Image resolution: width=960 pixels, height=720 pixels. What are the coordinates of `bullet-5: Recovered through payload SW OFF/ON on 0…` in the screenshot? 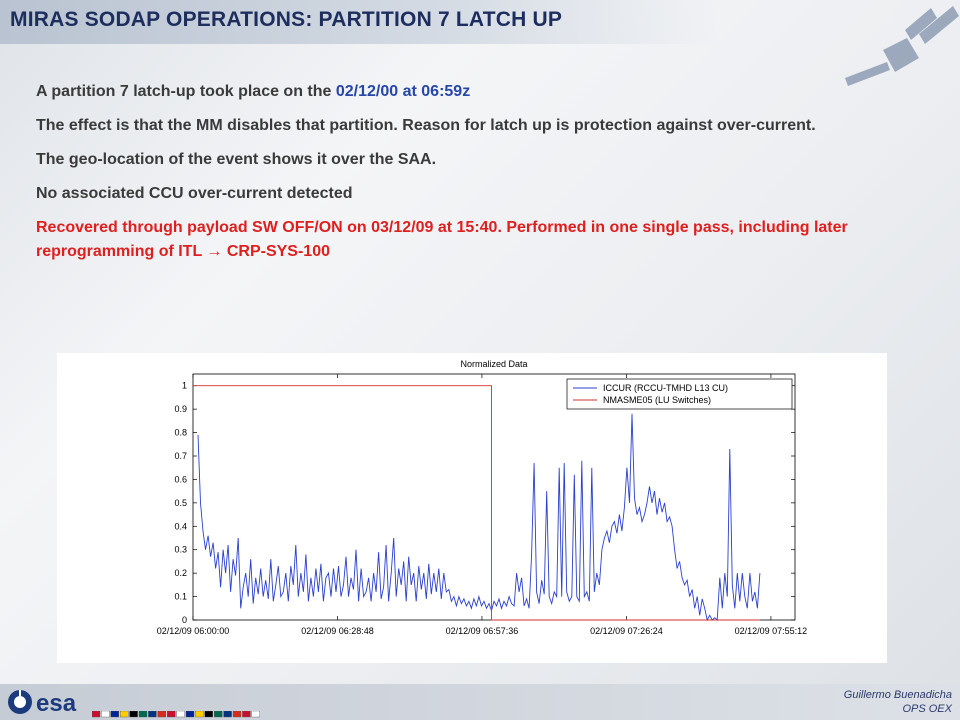 It's located at (476, 240).